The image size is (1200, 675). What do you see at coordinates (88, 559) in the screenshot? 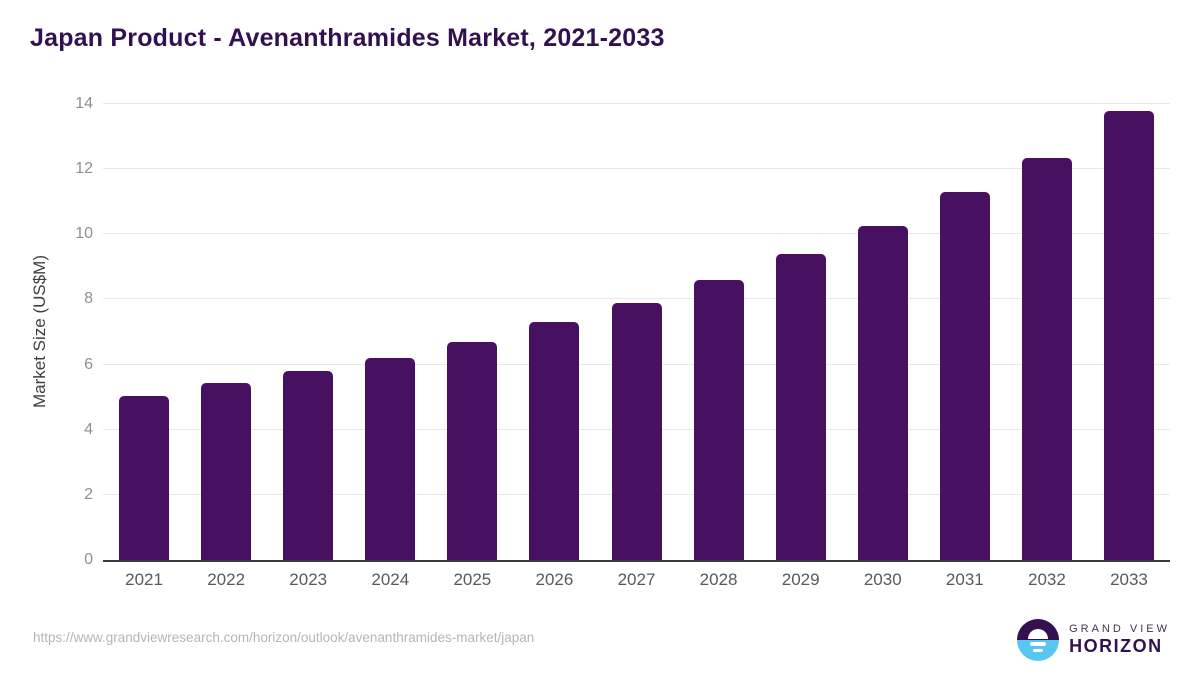
I see `y-tick-label: 0` at bounding box center [88, 559].